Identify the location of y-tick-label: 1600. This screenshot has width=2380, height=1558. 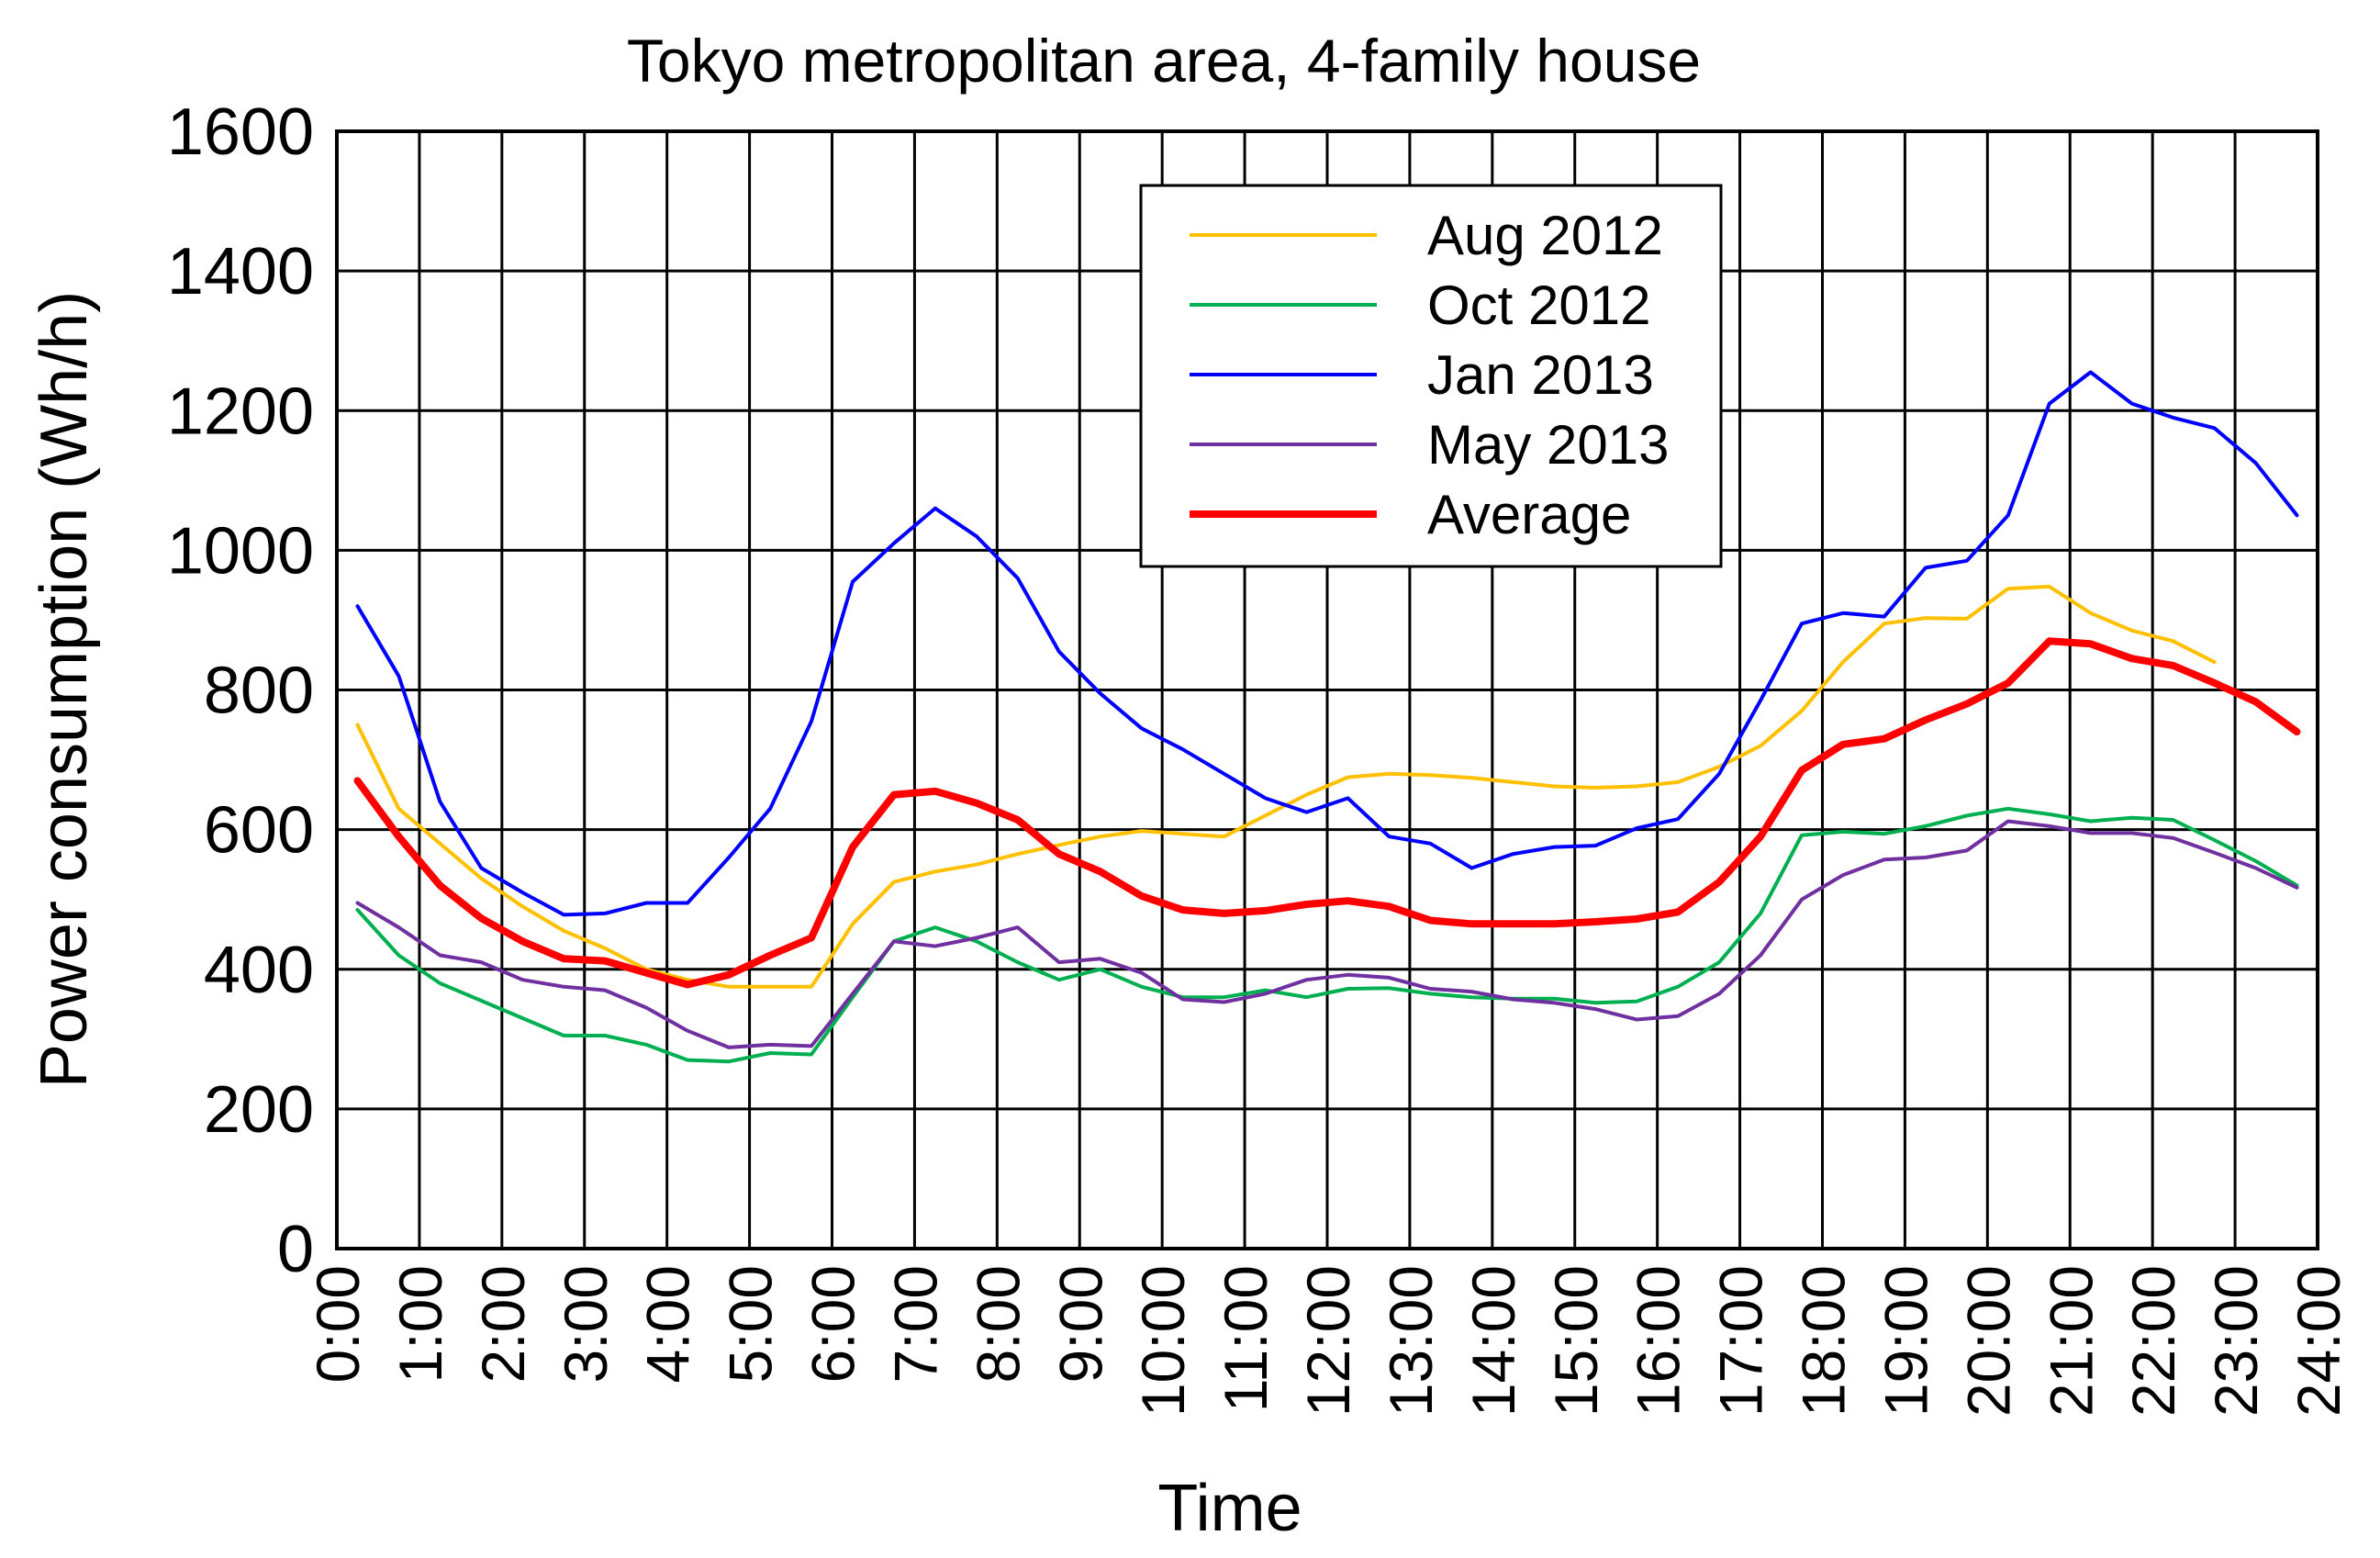
(240, 132).